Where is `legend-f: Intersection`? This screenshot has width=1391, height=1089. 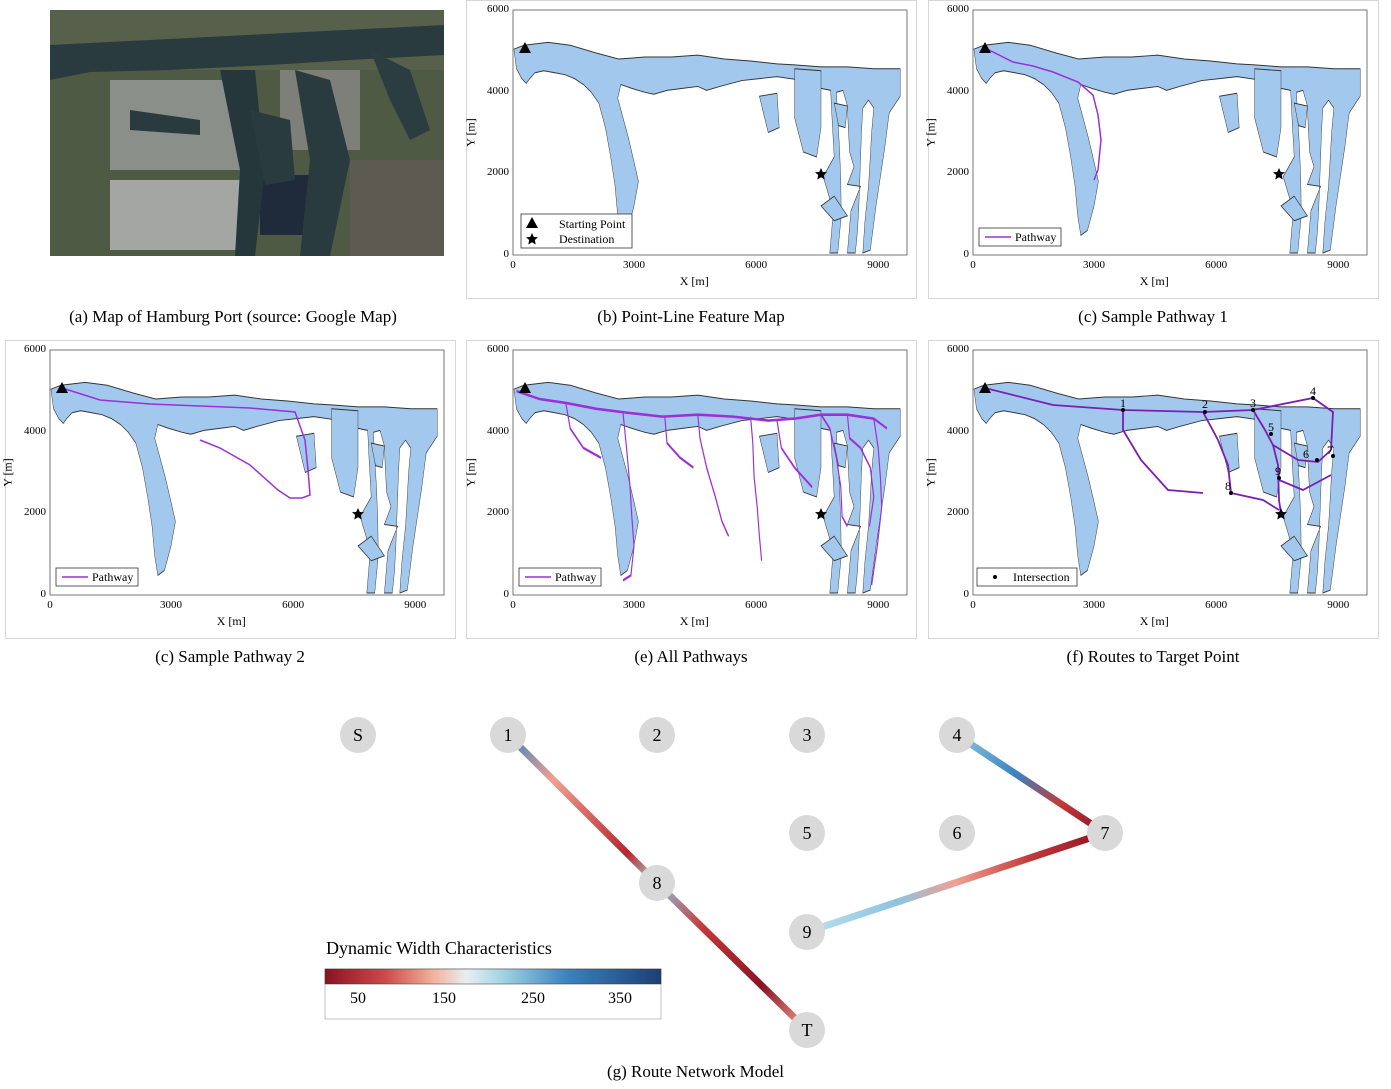 legend-f: Intersection is located at coordinates (1027, 577).